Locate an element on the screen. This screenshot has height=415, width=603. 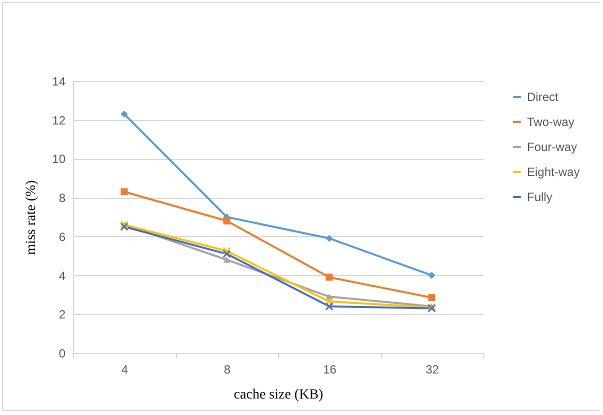
y-tick-label: 0 is located at coordinates (62, 353).